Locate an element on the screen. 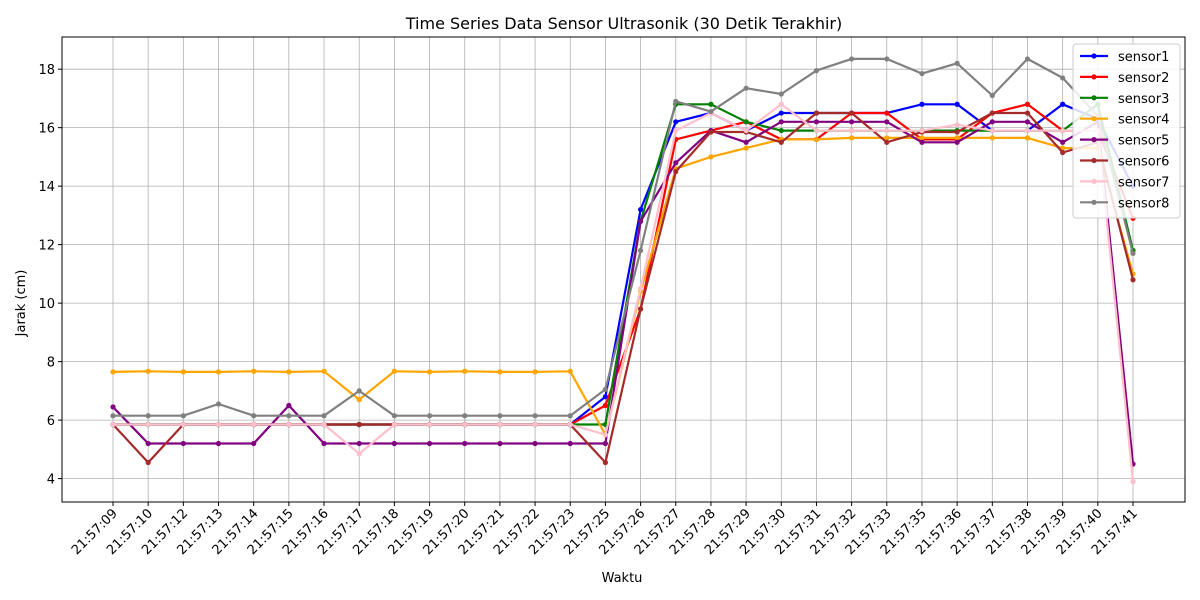 Image resolution: width=1200 pixels, height=600 pixels. y-tick-label: 18 is located at coordinates (46, 70).